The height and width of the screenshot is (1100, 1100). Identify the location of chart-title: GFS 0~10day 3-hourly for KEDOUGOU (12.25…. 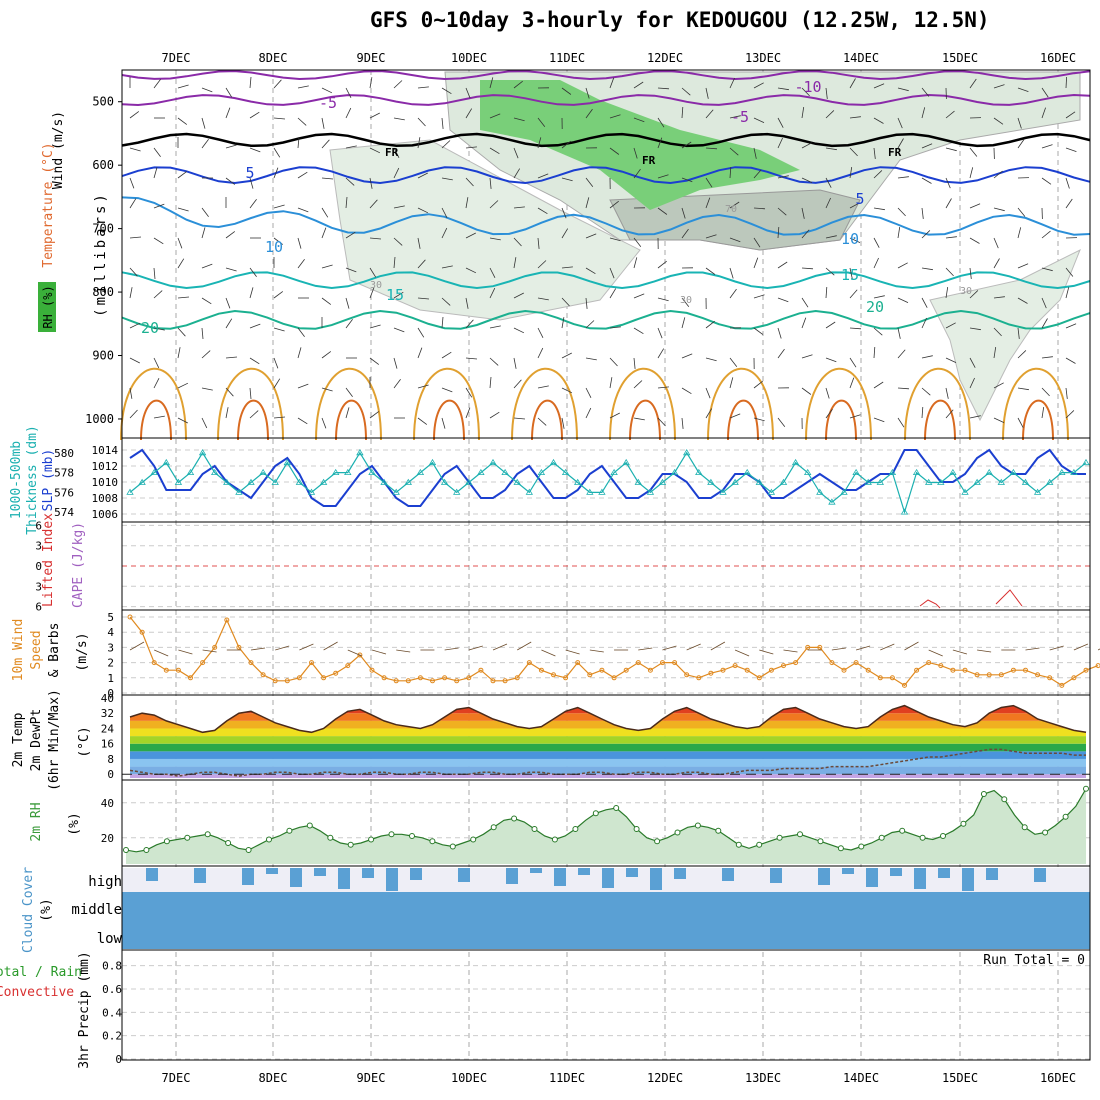
(680, 20).